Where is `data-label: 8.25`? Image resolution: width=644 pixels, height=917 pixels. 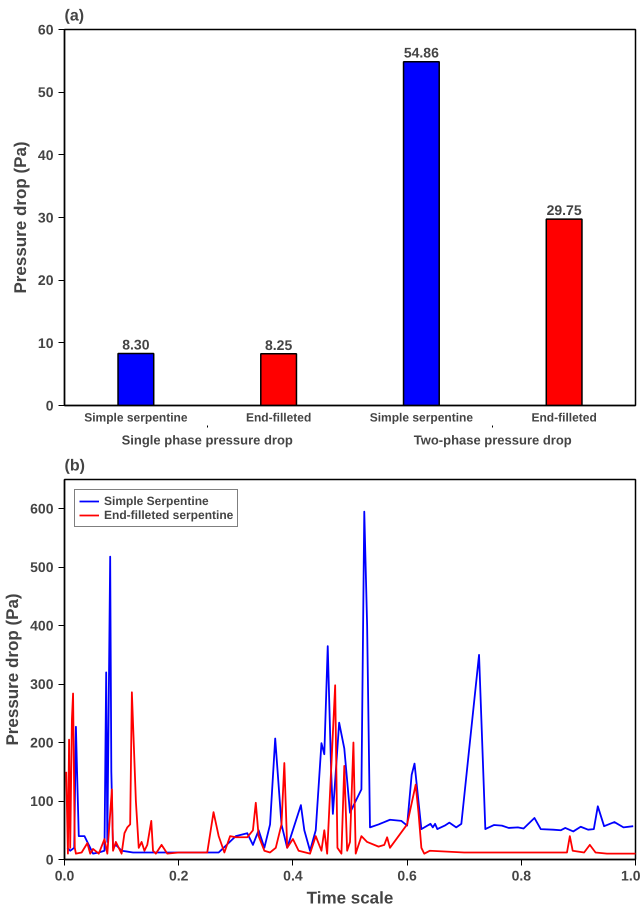
data-label: 8.25 is located at coordinates (278, 344).